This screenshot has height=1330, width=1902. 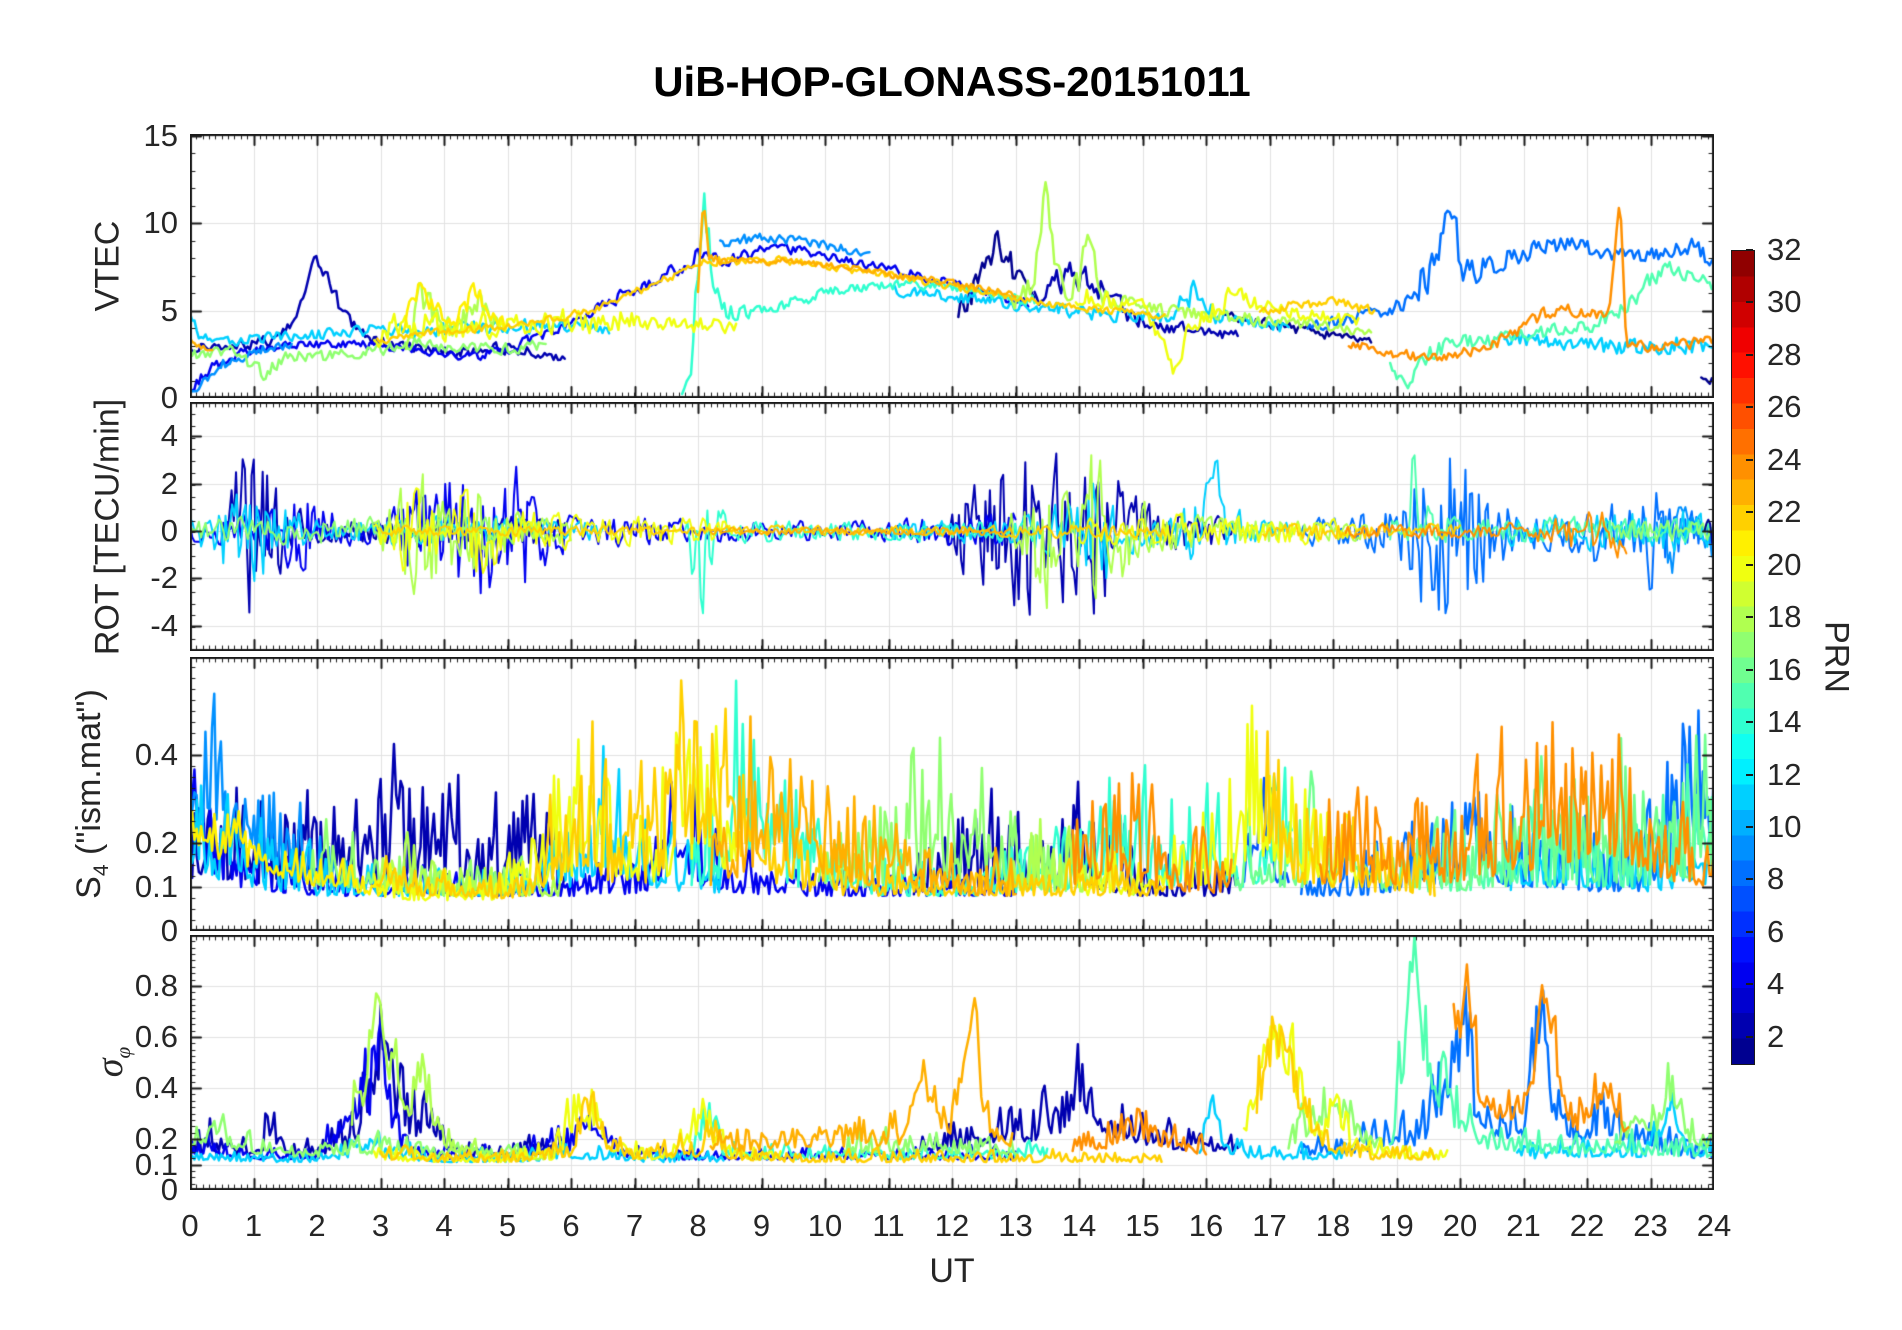 I want to click on y-tick-label-sigmaphi: 0.1, so click(x=156, y=1164).